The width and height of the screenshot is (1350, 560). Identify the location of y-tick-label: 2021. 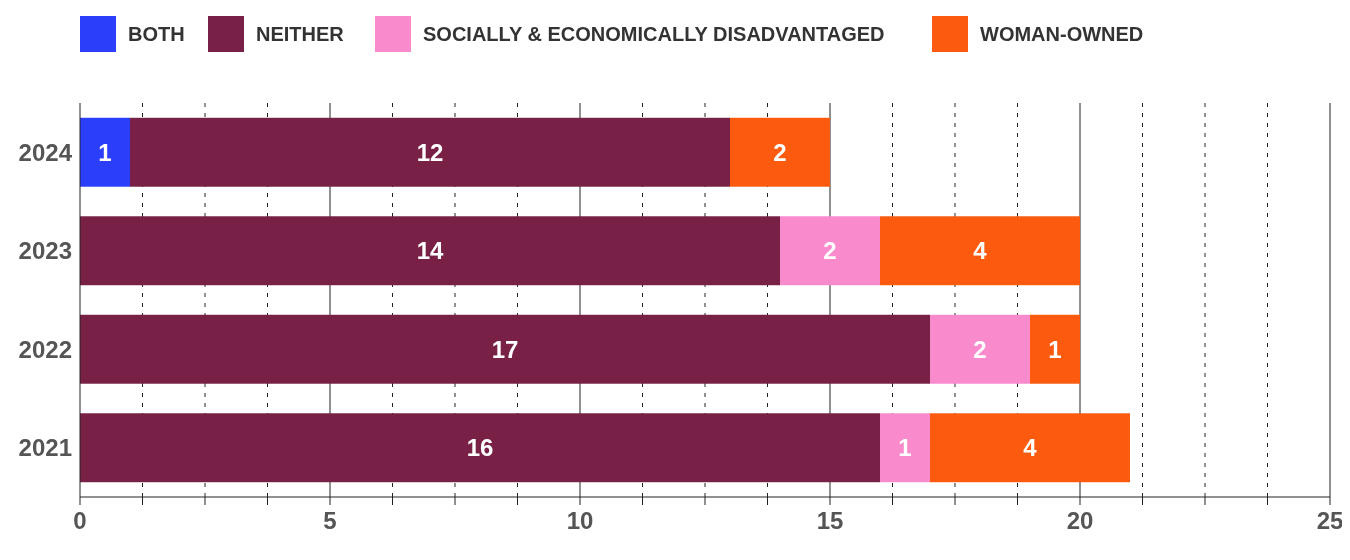
(45, 448).